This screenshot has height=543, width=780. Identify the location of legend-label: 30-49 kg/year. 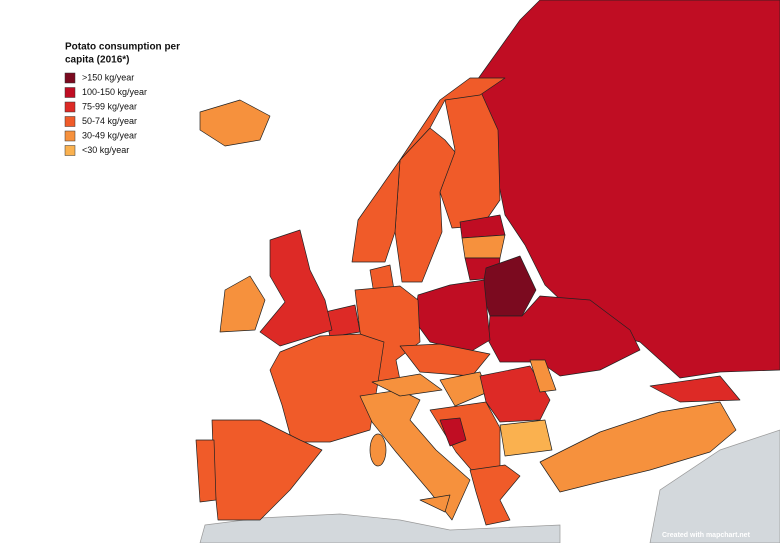
(109, 135).